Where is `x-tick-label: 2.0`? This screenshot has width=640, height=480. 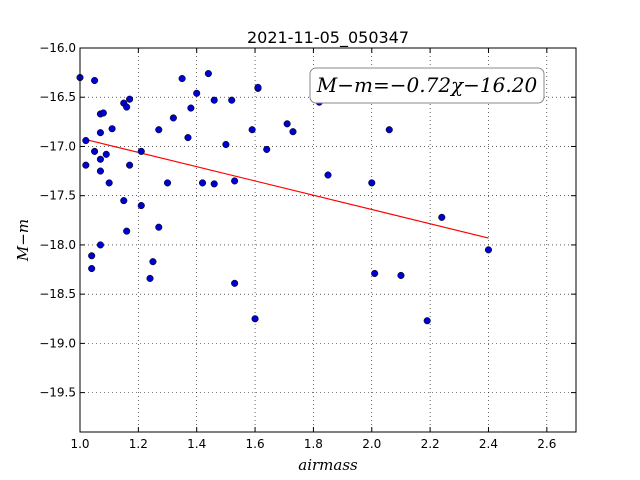 x-tick-label: 2.0 is located at coordinates (371, 444).